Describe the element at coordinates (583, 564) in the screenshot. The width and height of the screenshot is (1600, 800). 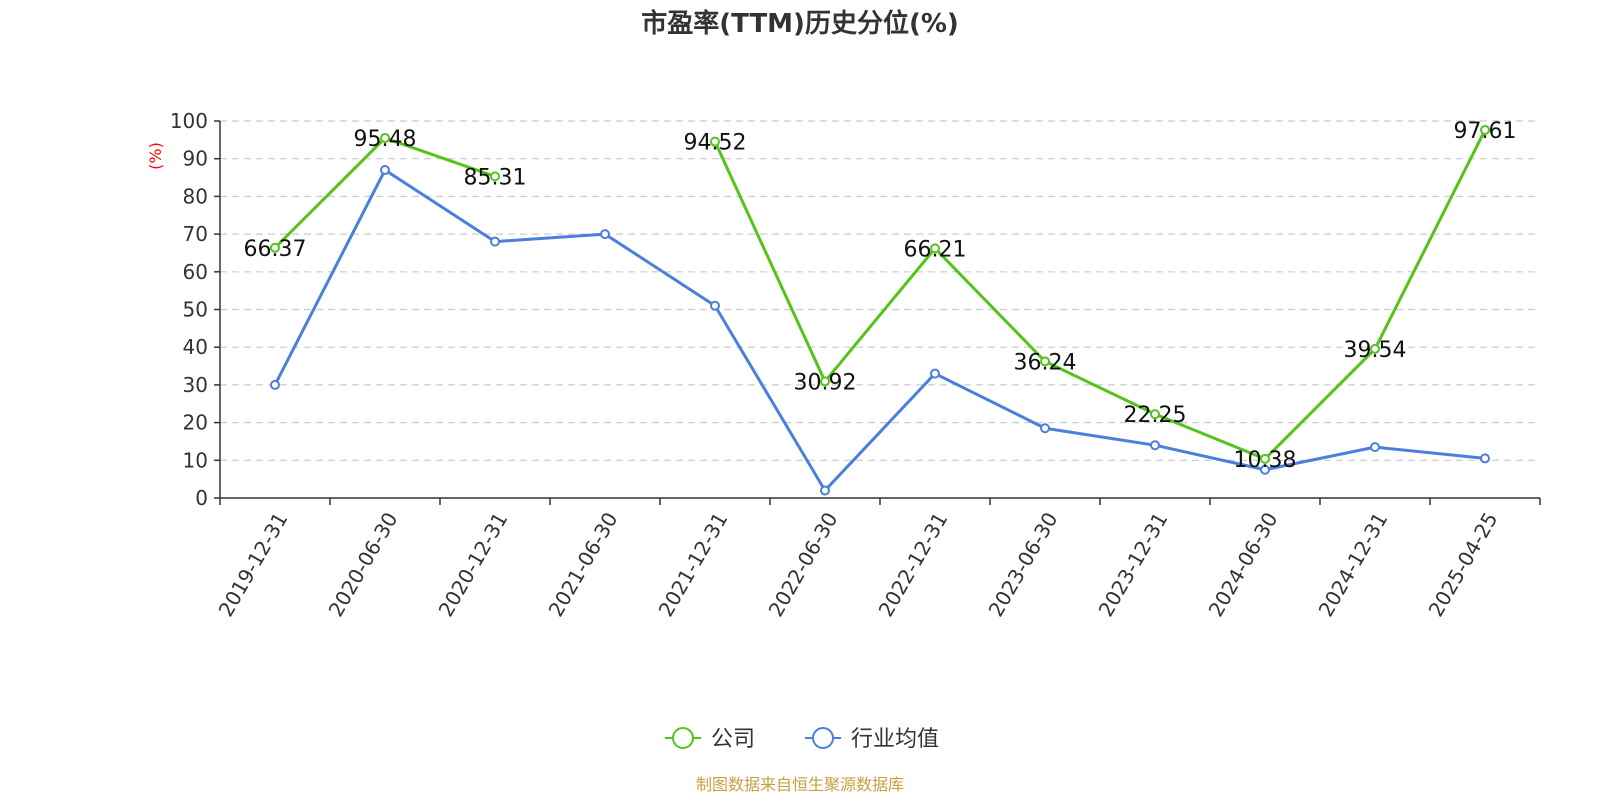
I see `x-tick-label: 2021-06-30` at that location.